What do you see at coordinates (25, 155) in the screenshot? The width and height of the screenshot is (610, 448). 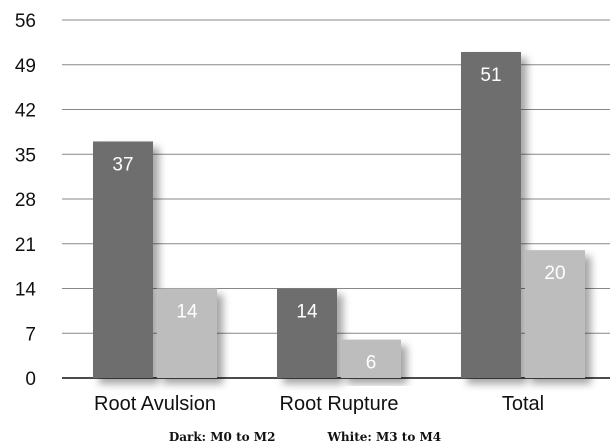 I see `y-tick-label: 35` at bounding box center [25, 155].